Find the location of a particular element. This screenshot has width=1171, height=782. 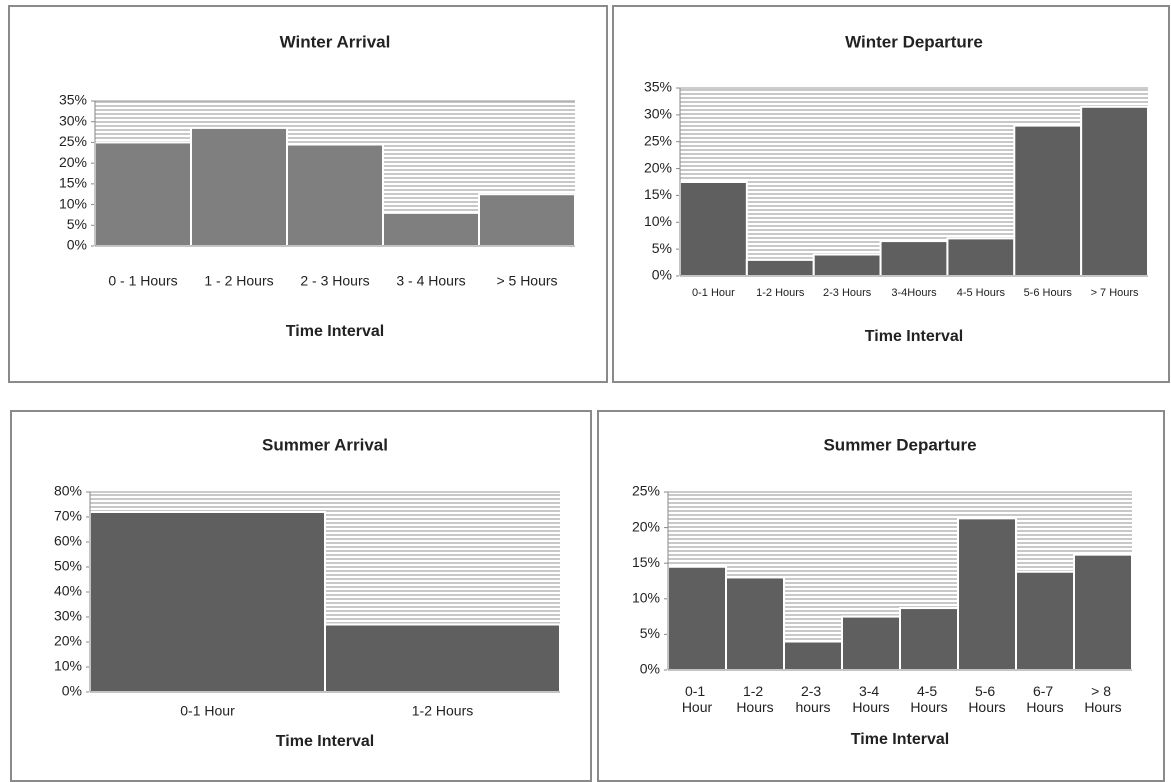

y-tick-label: 60% is located at coordinates (68, 541).